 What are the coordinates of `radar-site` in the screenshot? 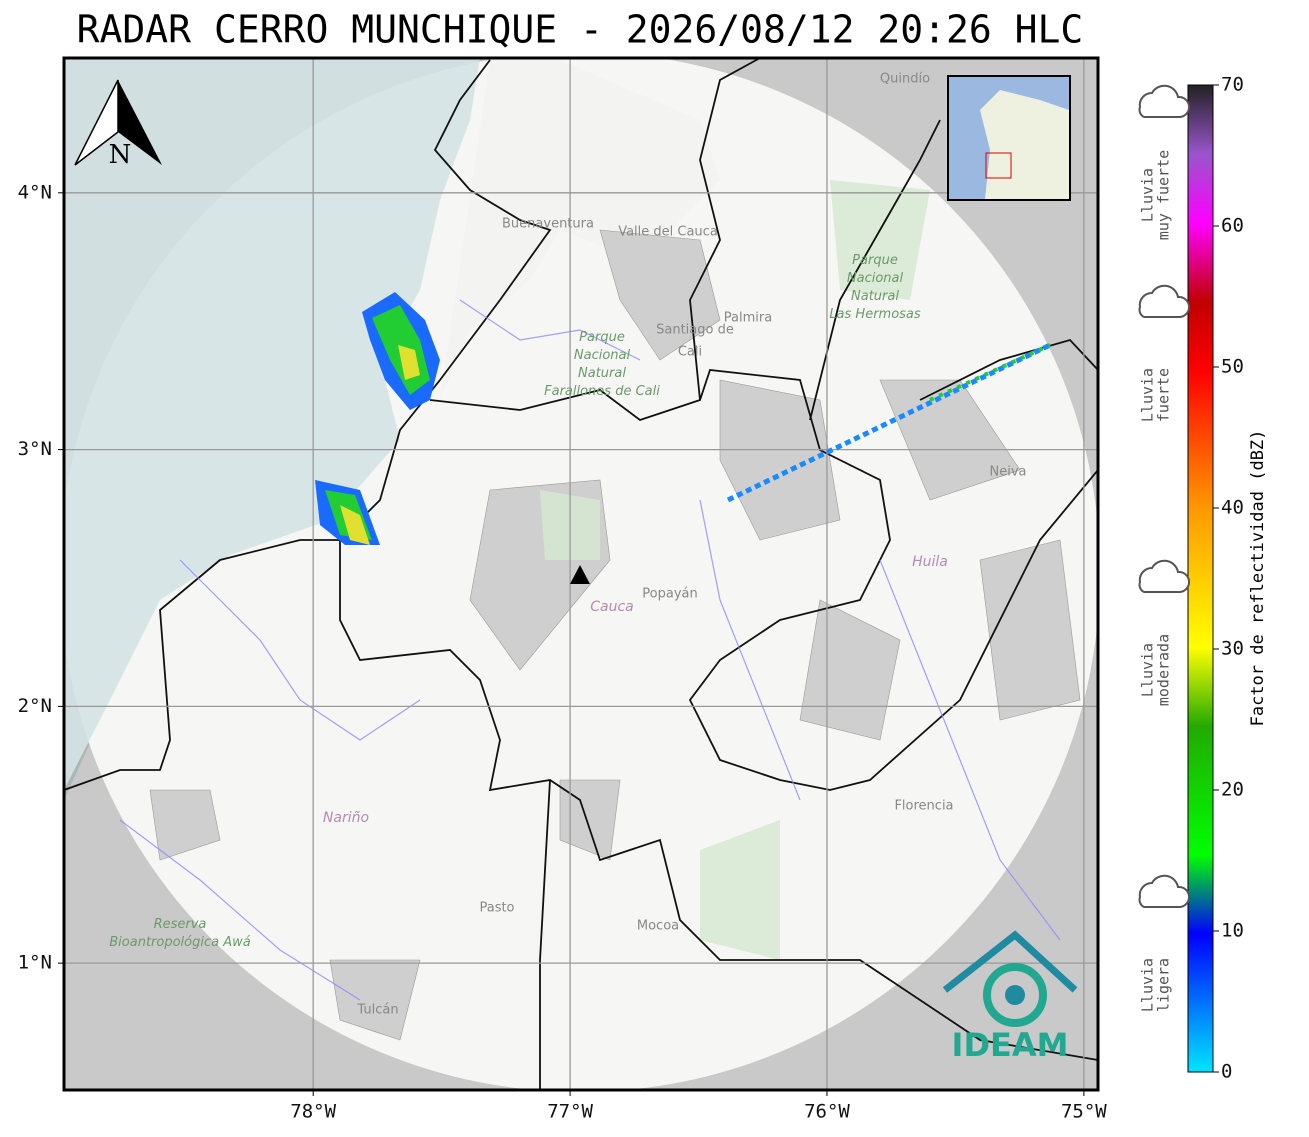 It's located at (580, 574).